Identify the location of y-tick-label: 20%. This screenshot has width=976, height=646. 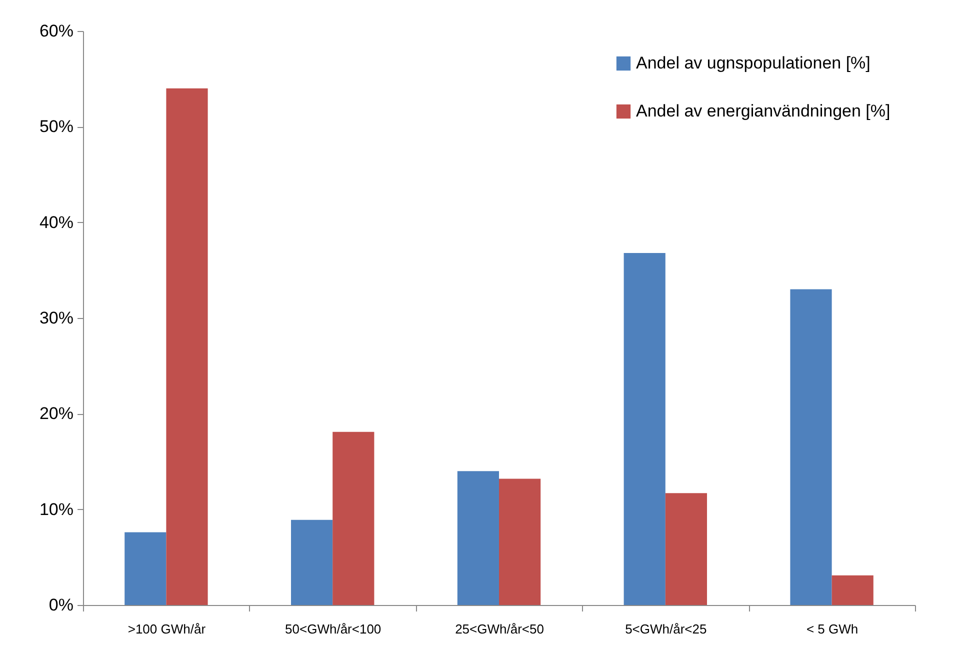
(56, 414).